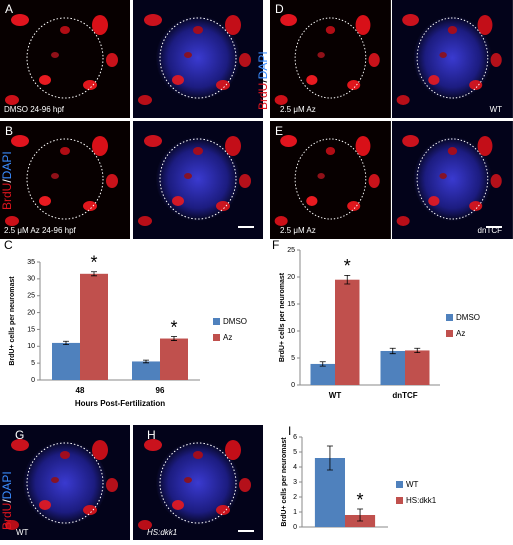  Describe the element at coordinates (335, 395) in the screenshot. I see `x-tick-label: WT` at that location.